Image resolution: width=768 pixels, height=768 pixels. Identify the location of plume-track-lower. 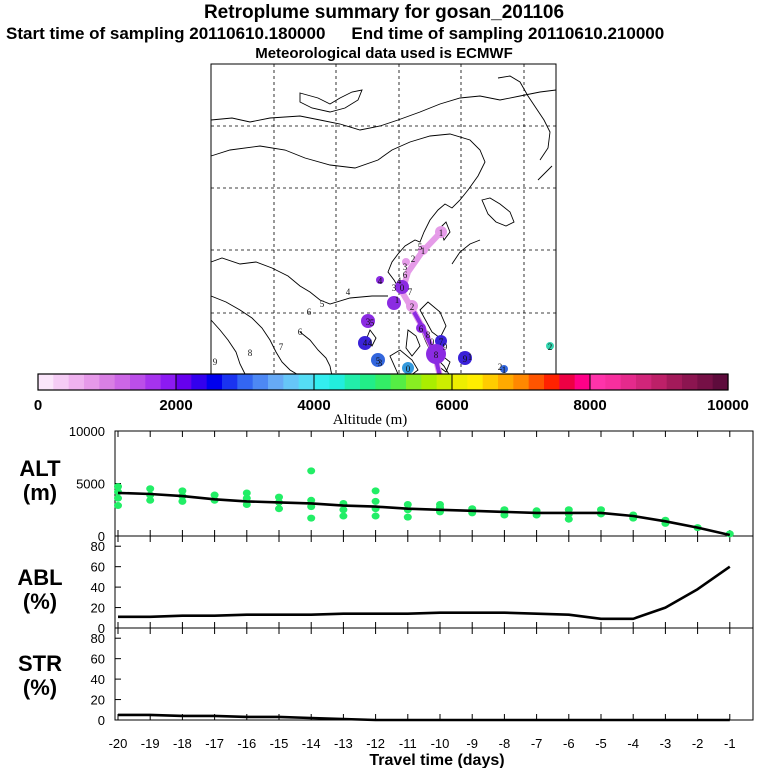
(427, 344).